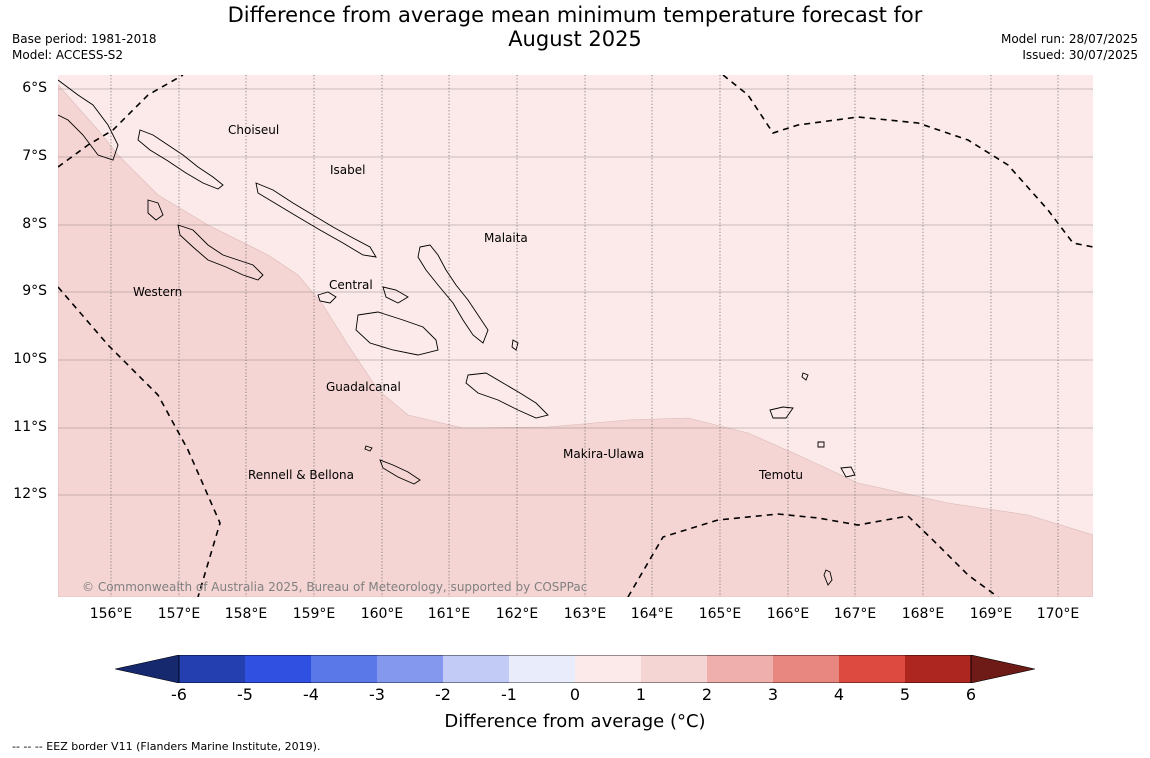 The height and width of the screenshot is (758, 1150). Describe the element at coordinates (585, 614) in the screenshot. I see `lon-label-163e: 163°E` at that location.